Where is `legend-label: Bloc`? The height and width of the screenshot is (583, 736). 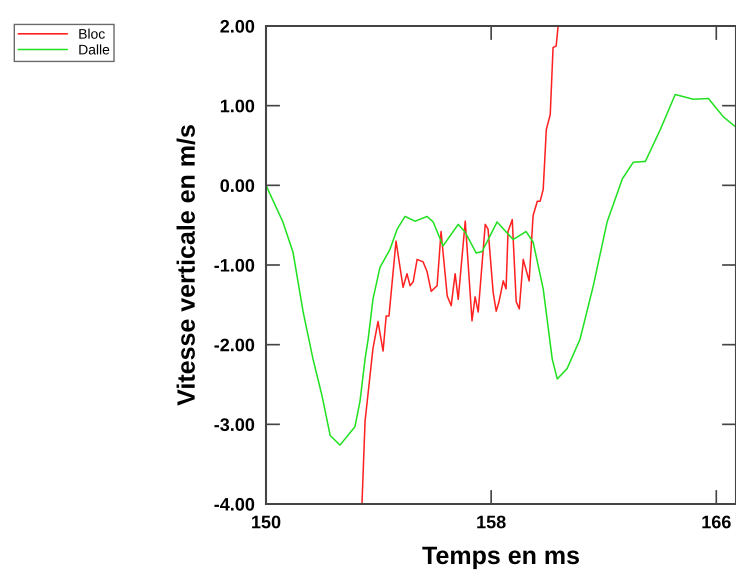 legend-label: Bloc is located at coordinates (92, 33).